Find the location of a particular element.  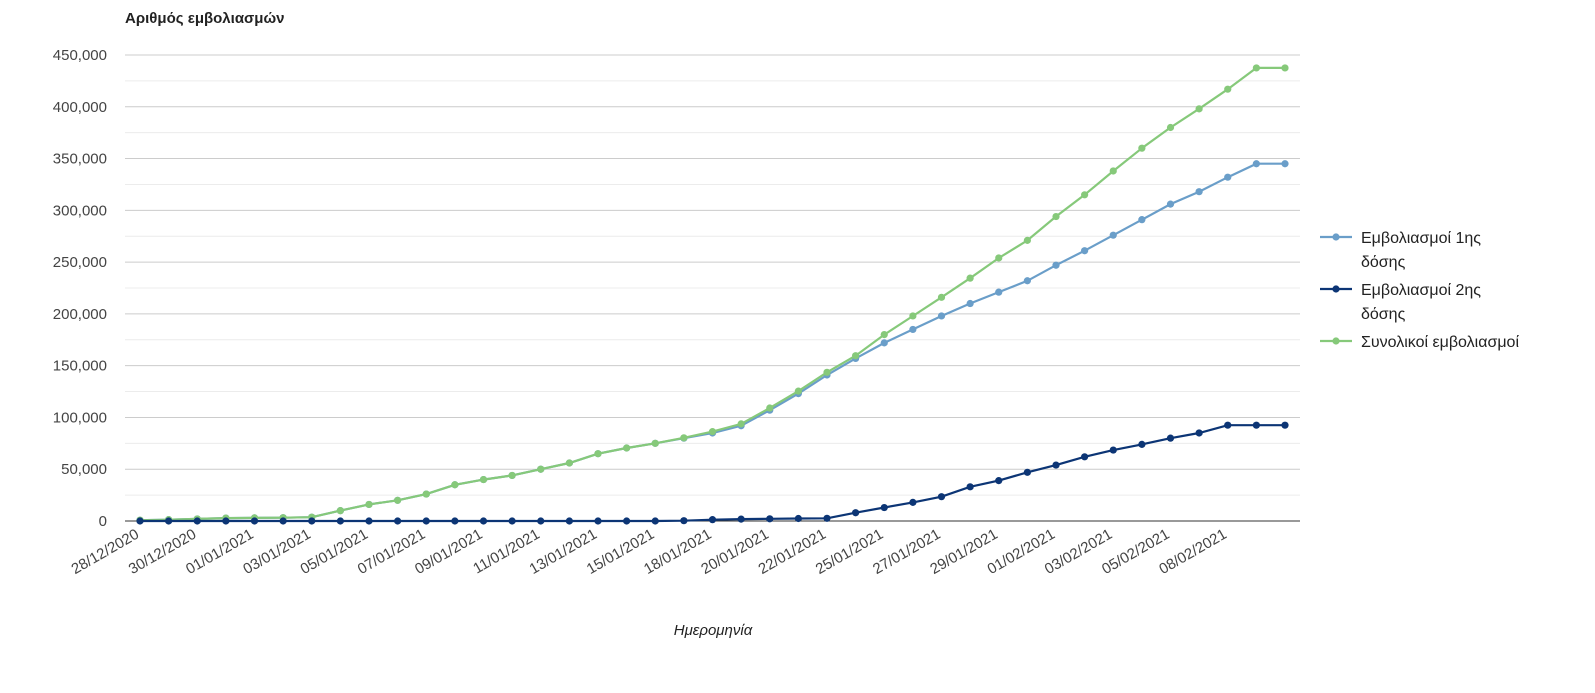

y-tick-label: 50,000 is located at coordinates (84, 469).